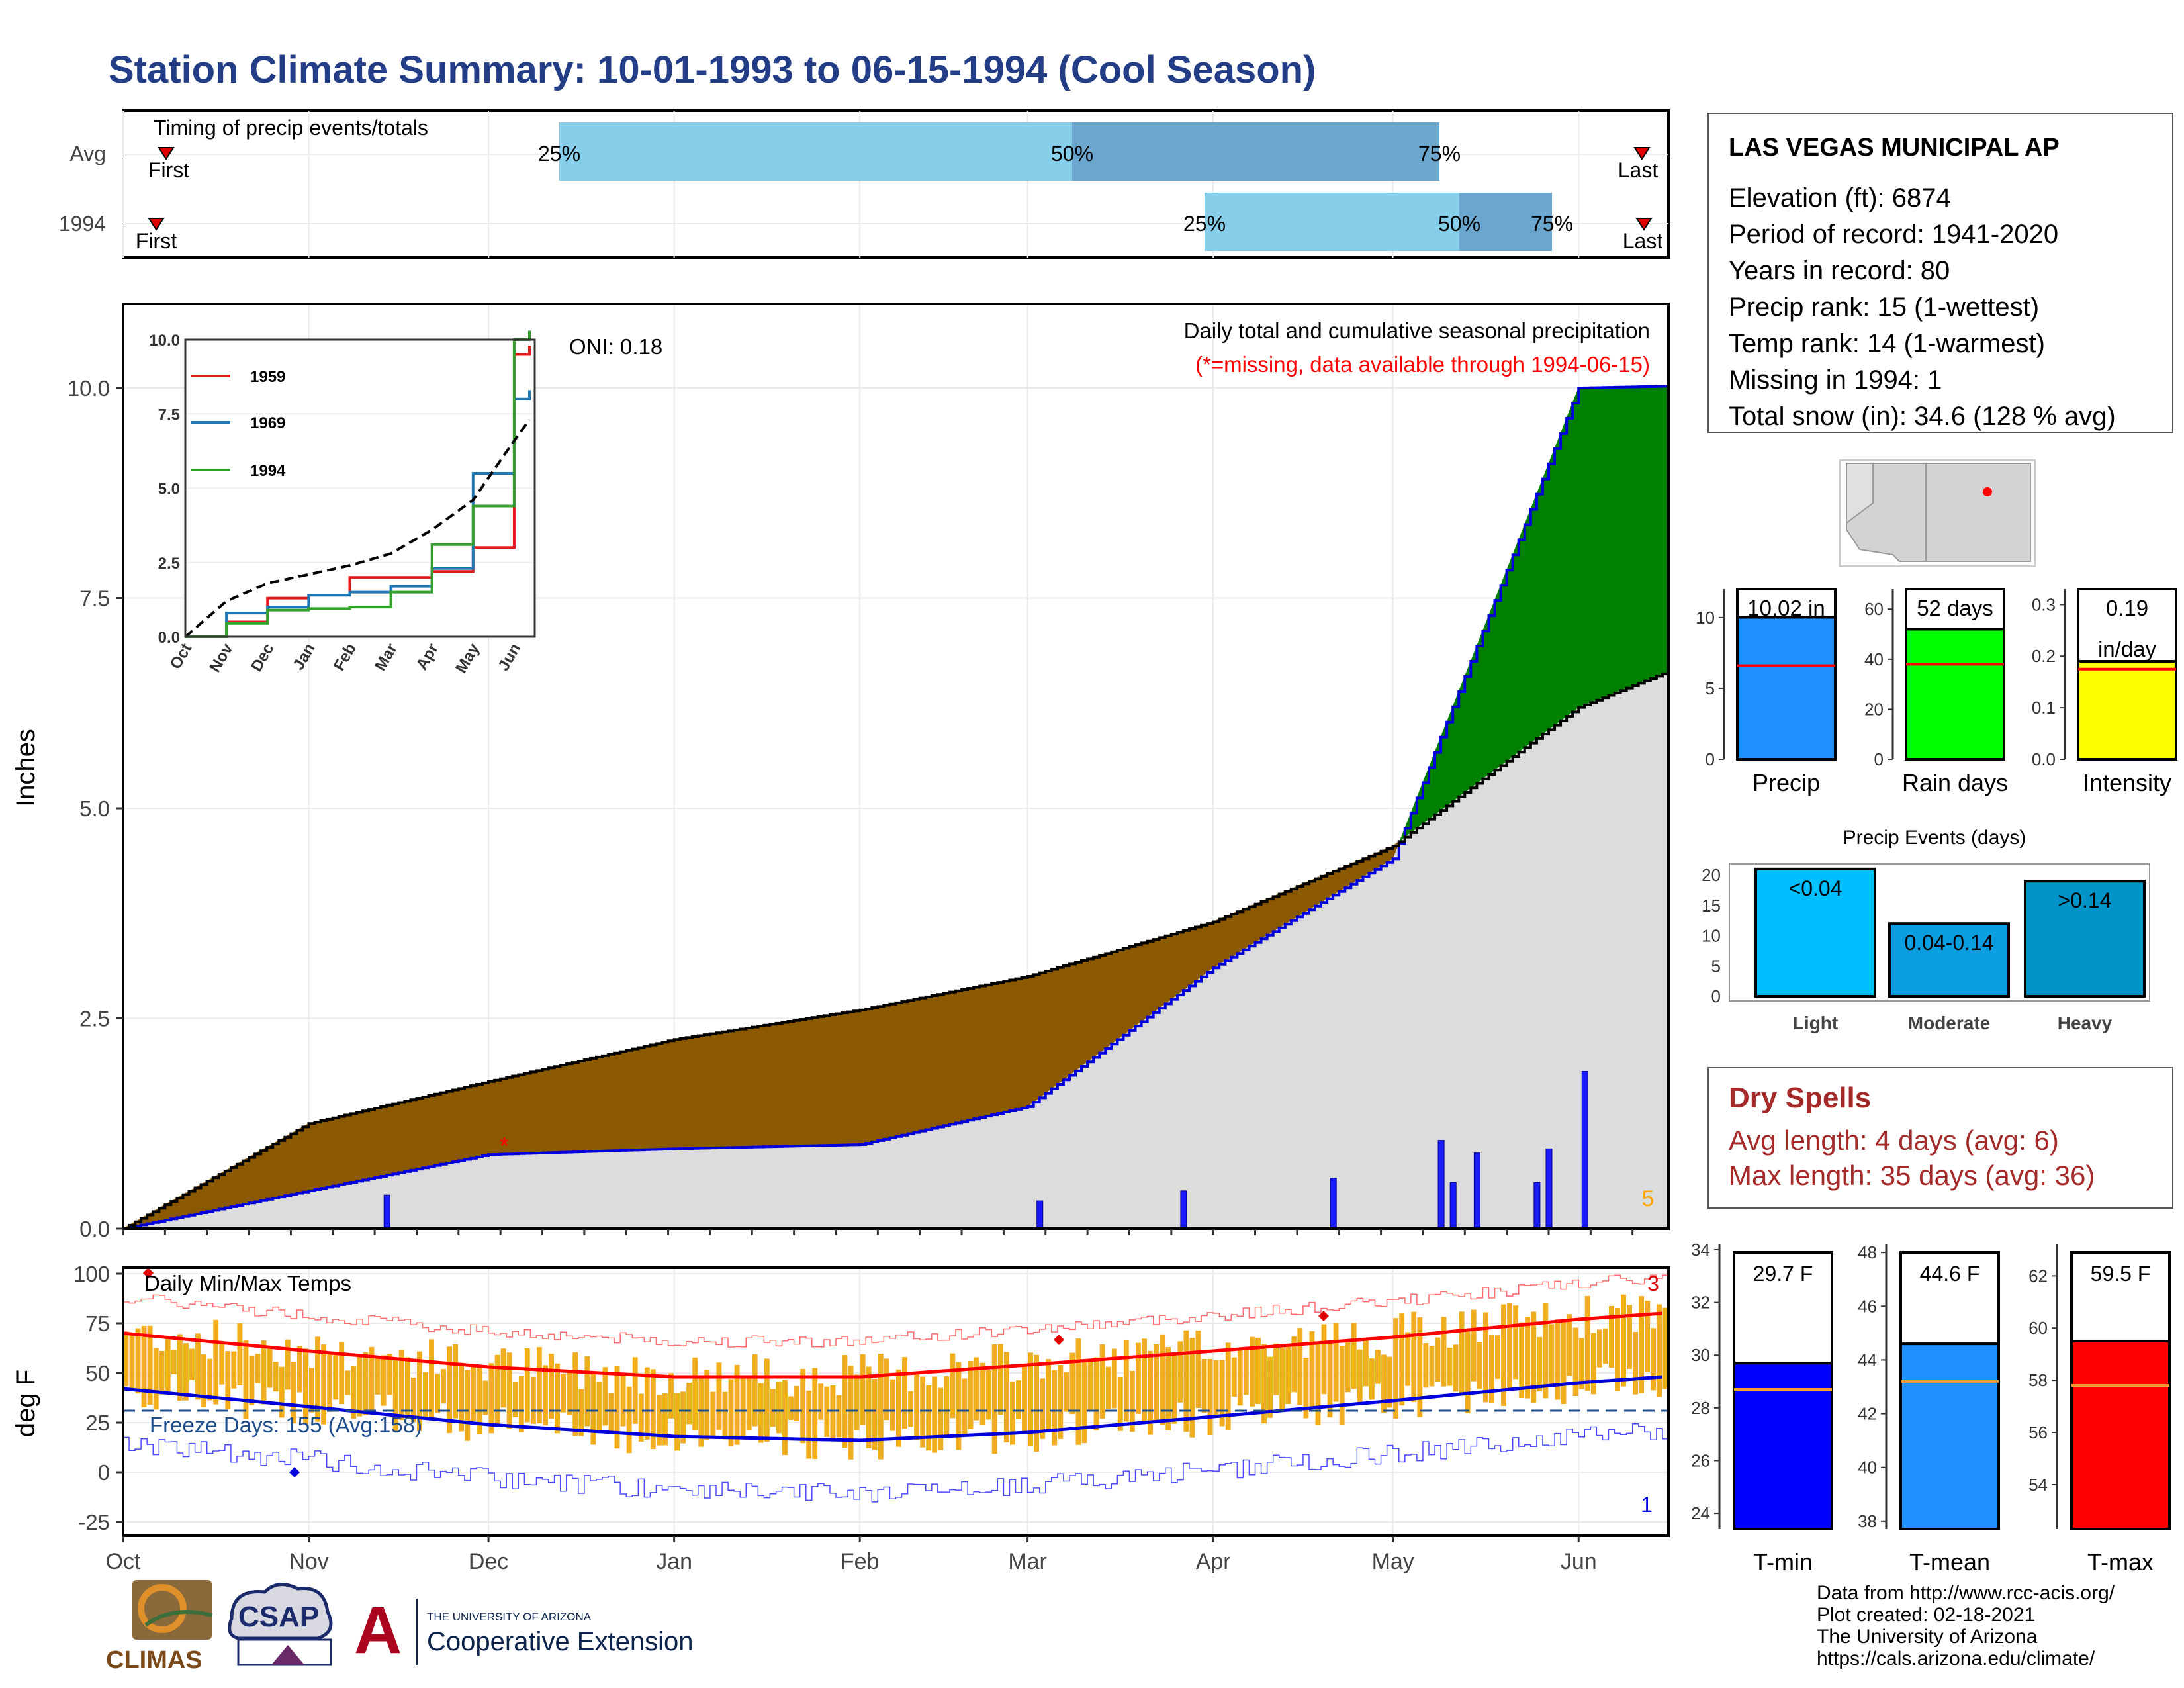  What do you see at coordinates (2127, 608) in the screenshot?
I see `mini-bar-value-label: 0.19` at bounding box center [2127, 608].